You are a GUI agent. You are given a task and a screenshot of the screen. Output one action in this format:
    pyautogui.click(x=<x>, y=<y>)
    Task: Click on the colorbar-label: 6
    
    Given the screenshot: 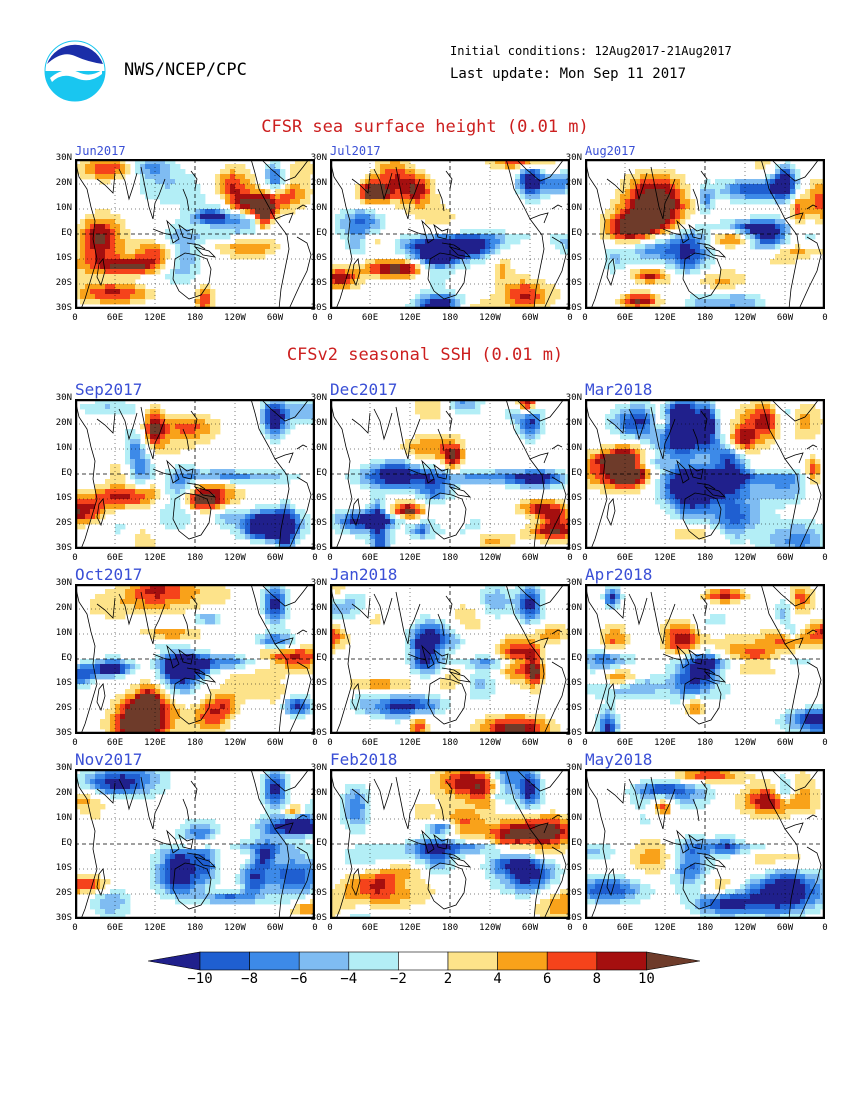 What is the action you would take?
    pyautogui.click(x=547, y=979)
    